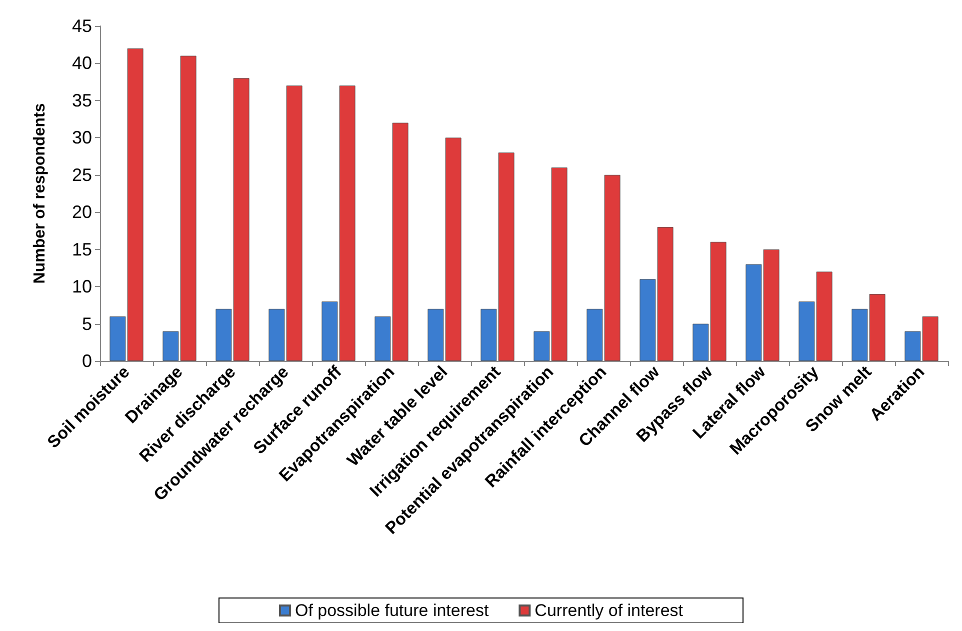  What do you see at coordinates (391, 610) in the screenshot?
I see `legend-label: Of possible future interest` at bounding box center [391, 610].